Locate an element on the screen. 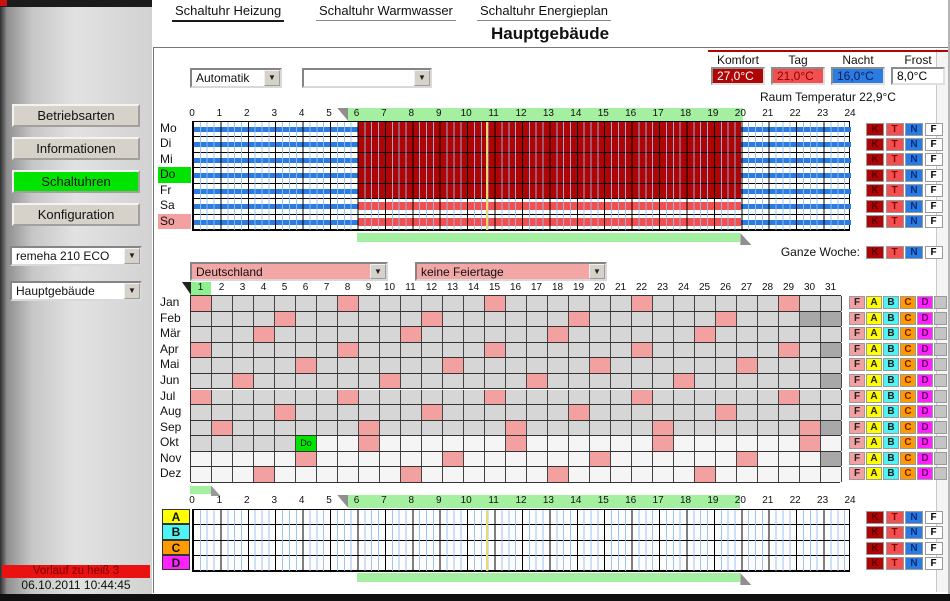 Image resolution: width=950 pixels, height=601 pixels. tab-schaltuhr-warmwasser: Schaltuhr Warmwasser is located at coordinates (386, 12).